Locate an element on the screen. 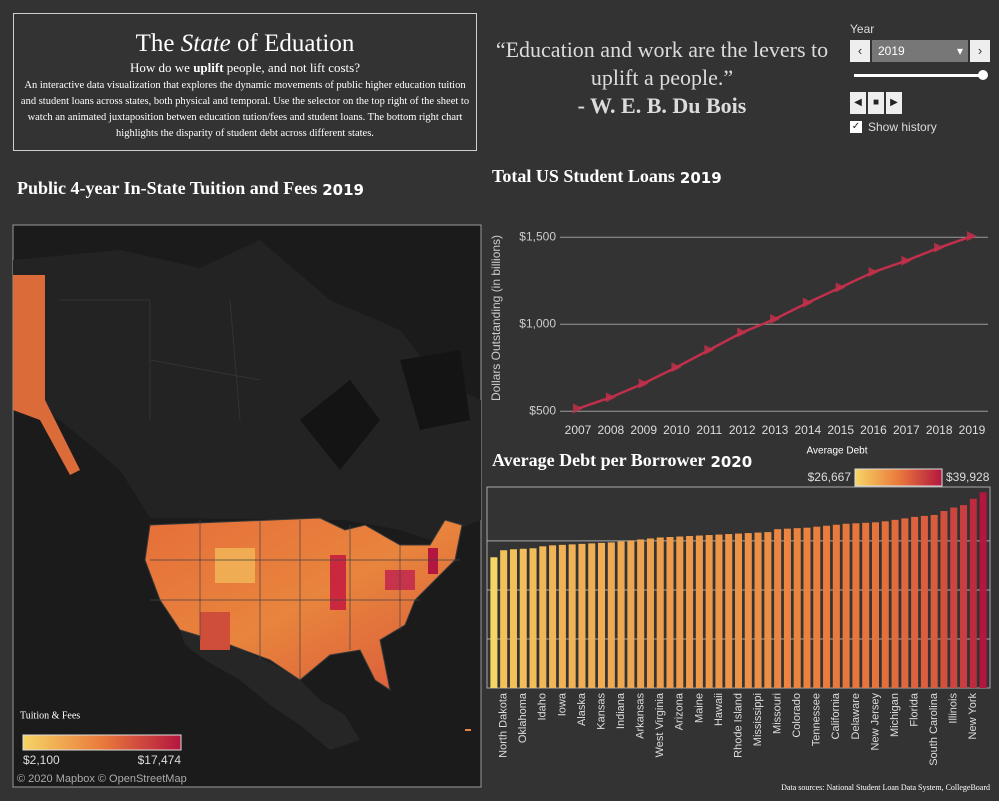  x-tick-label: 2011 is located at coordinates (709, 430).